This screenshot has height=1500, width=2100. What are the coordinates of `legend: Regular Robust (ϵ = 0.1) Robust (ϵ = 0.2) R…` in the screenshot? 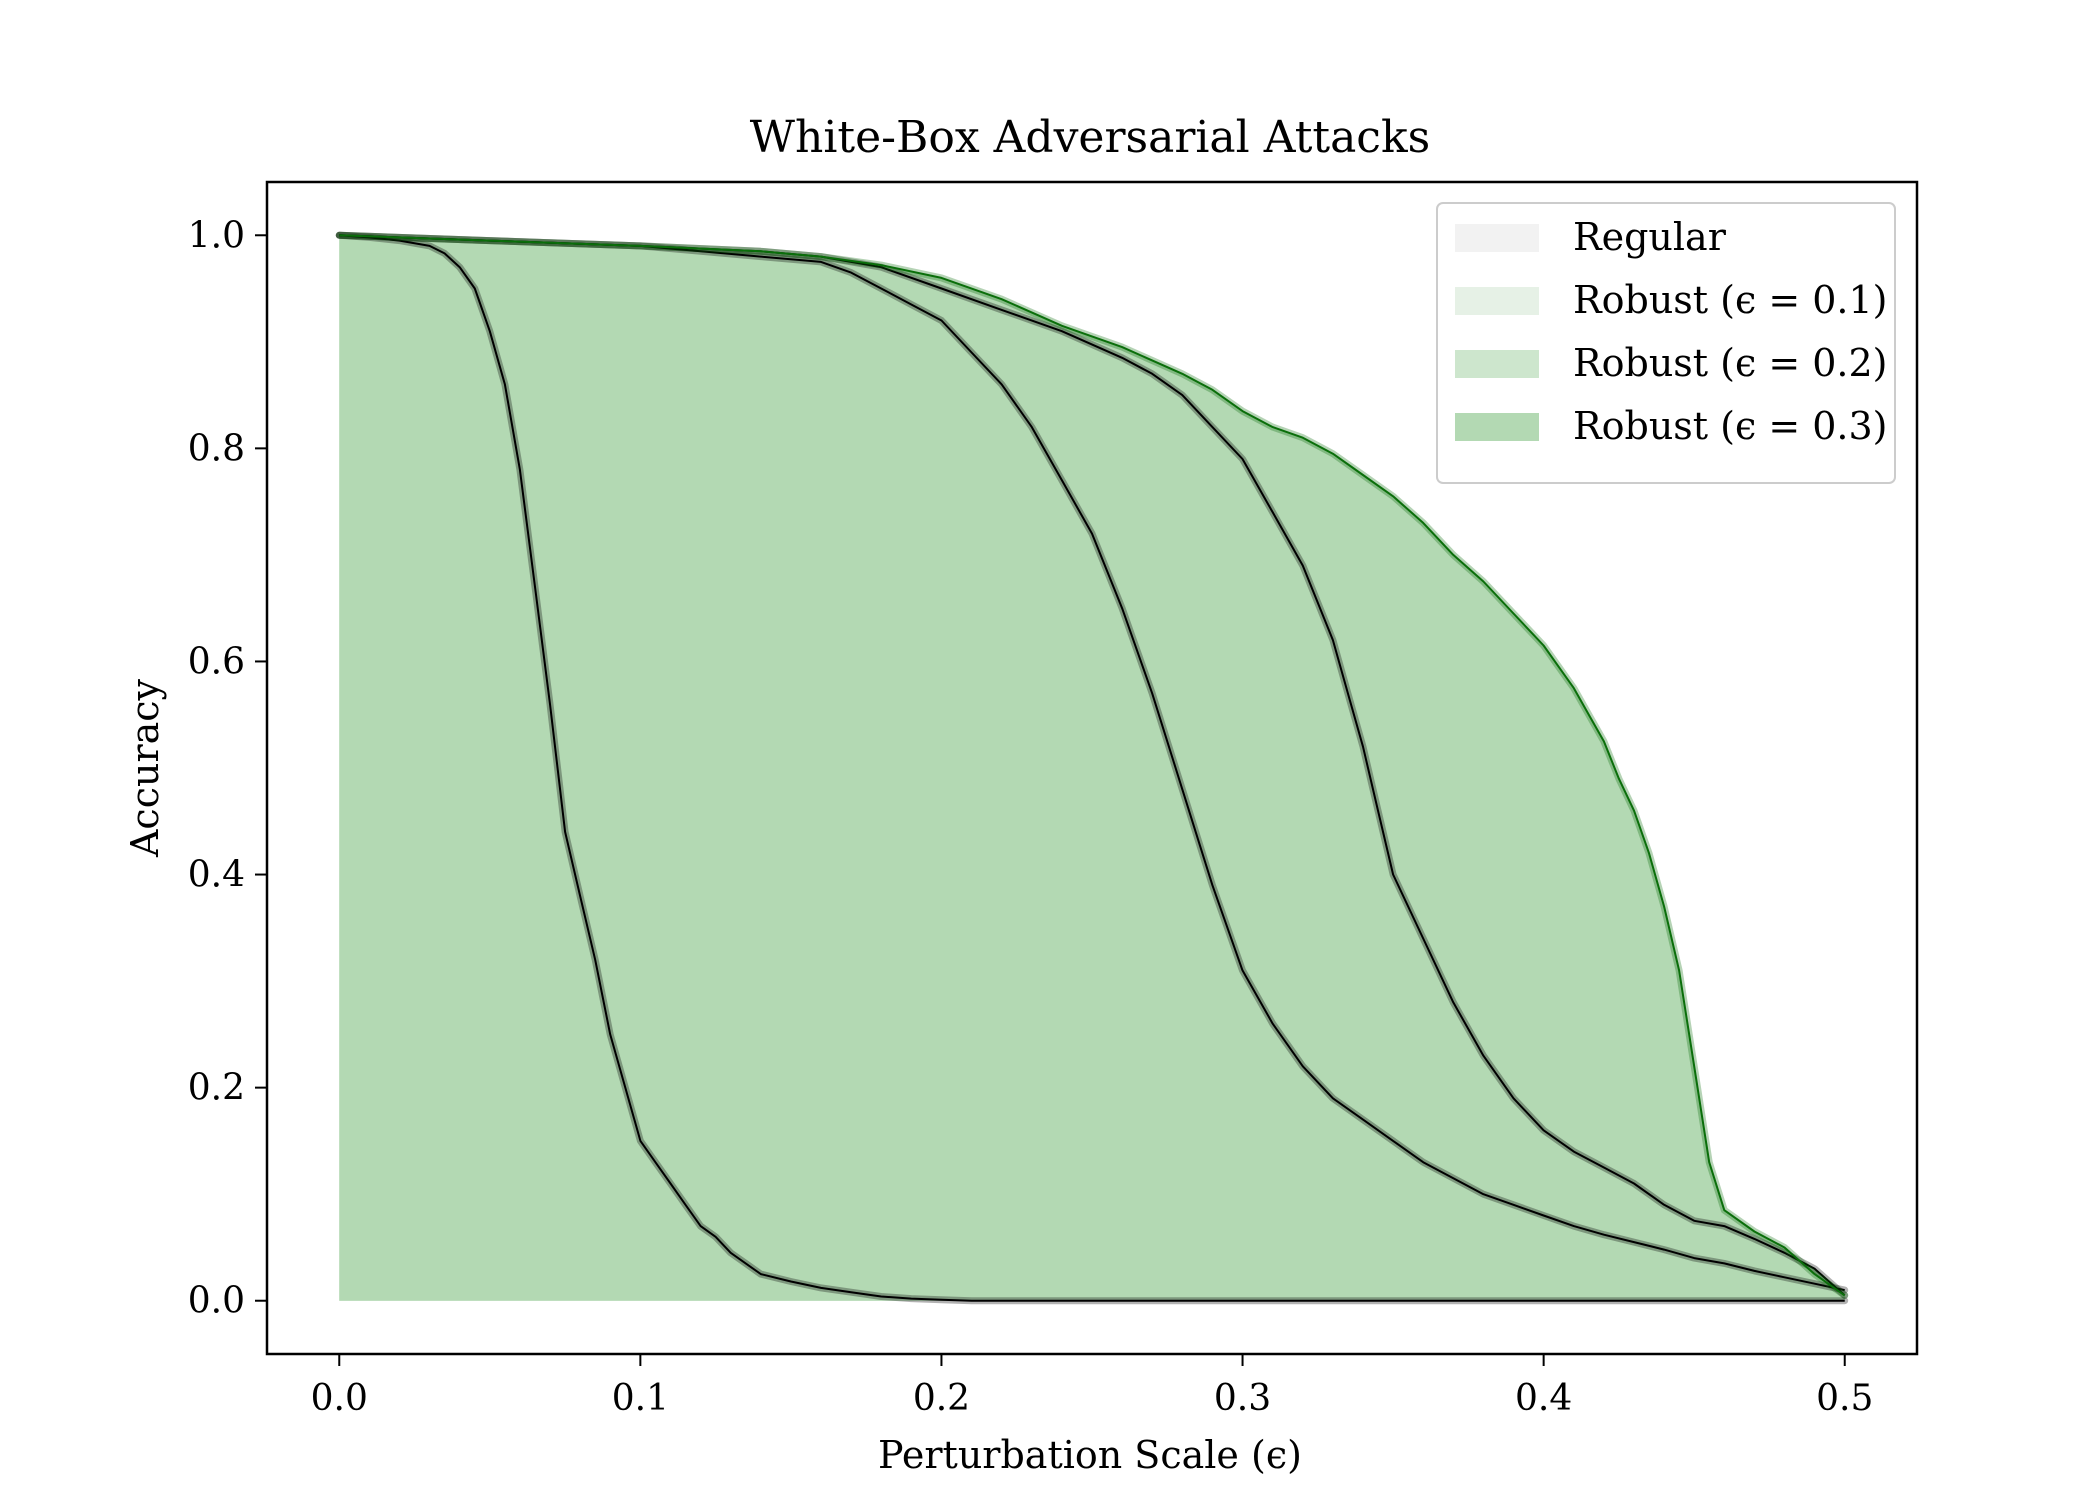 It's located at (1666, 343).